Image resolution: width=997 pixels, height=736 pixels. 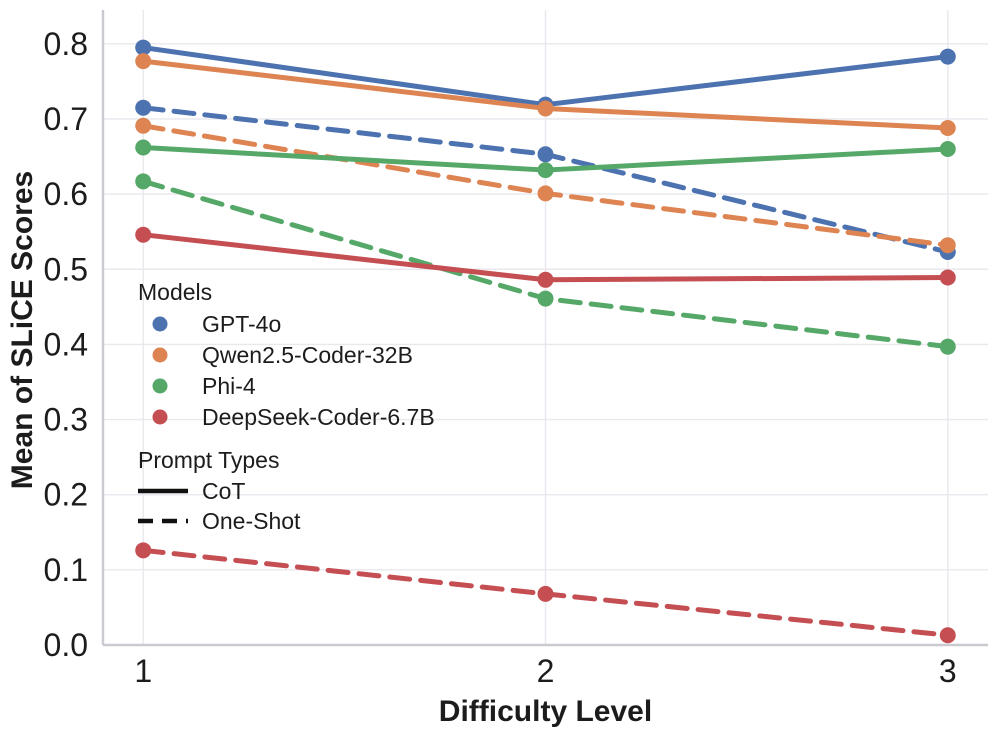 I want to click on series-deepseek-coder-6-7b-one-shot, so click(x=545, y=593).